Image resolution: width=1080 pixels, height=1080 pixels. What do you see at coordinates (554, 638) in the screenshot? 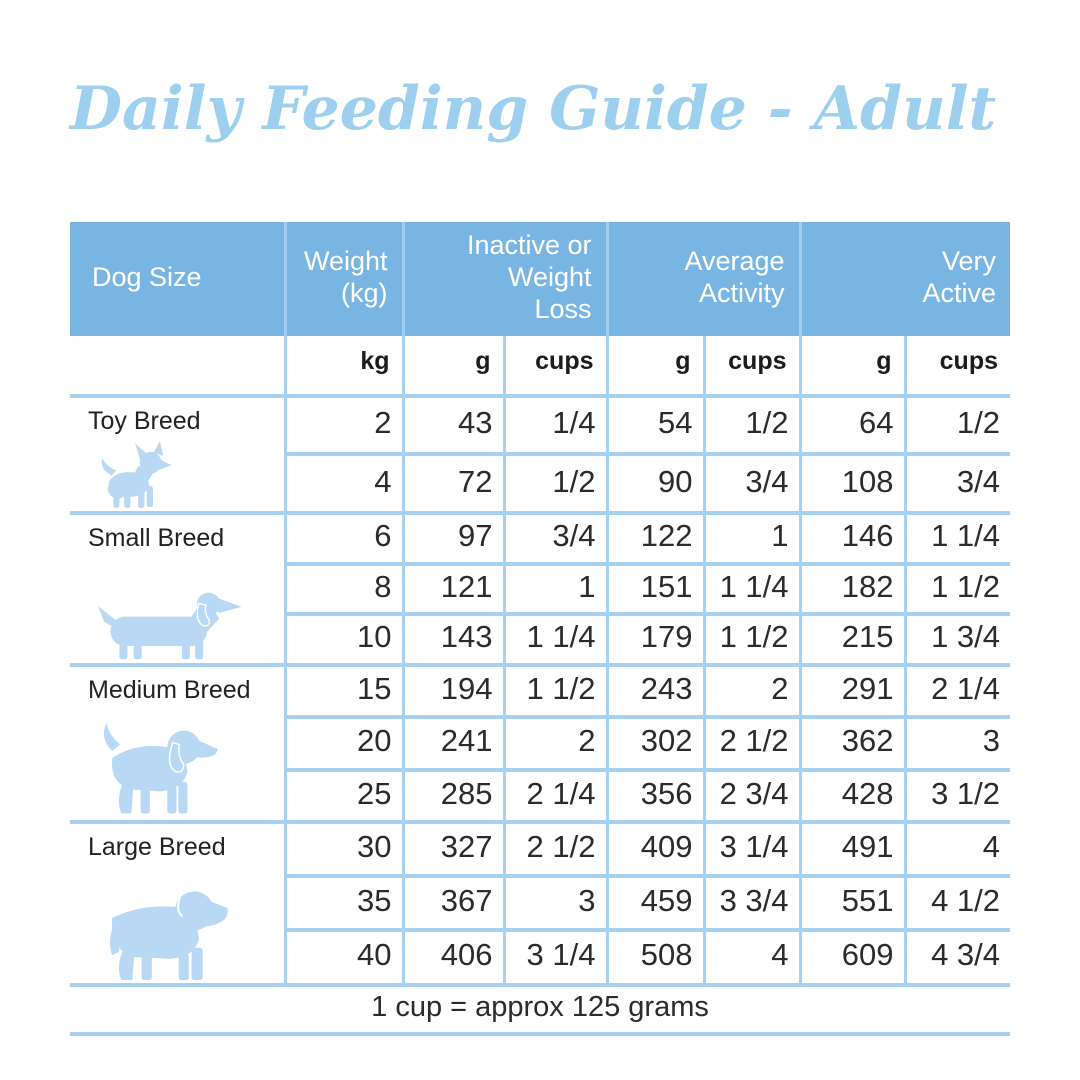
I see `cell-inactive-cups: 1 1/4` at bounding box center [554, 638].